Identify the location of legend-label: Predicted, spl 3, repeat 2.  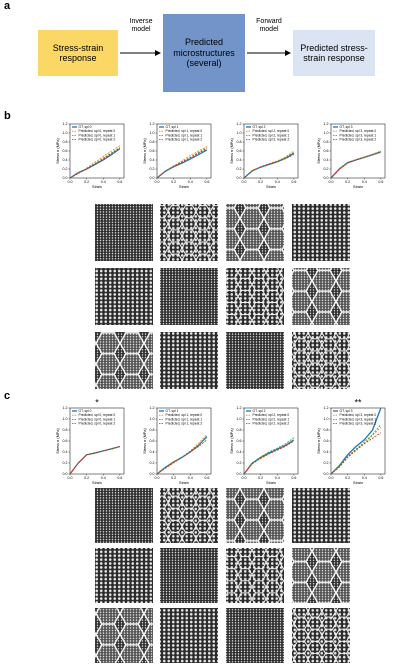
(358, 423).